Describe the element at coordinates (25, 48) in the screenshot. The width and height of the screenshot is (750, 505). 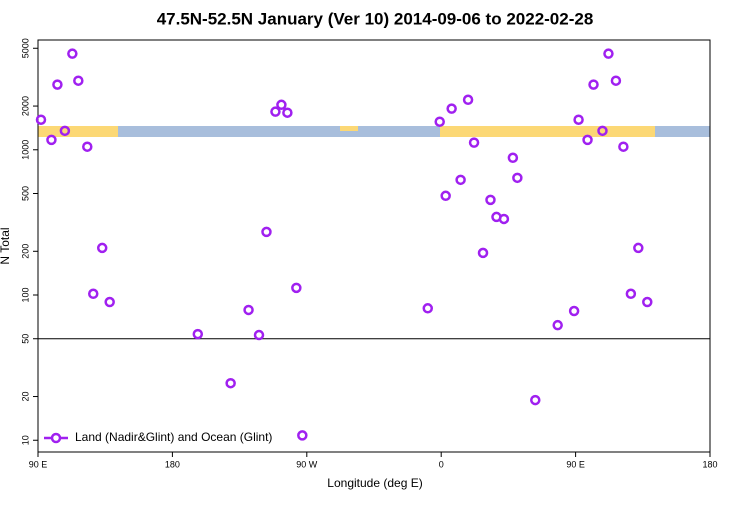
I see `y-tick-label: 5000` at that location.